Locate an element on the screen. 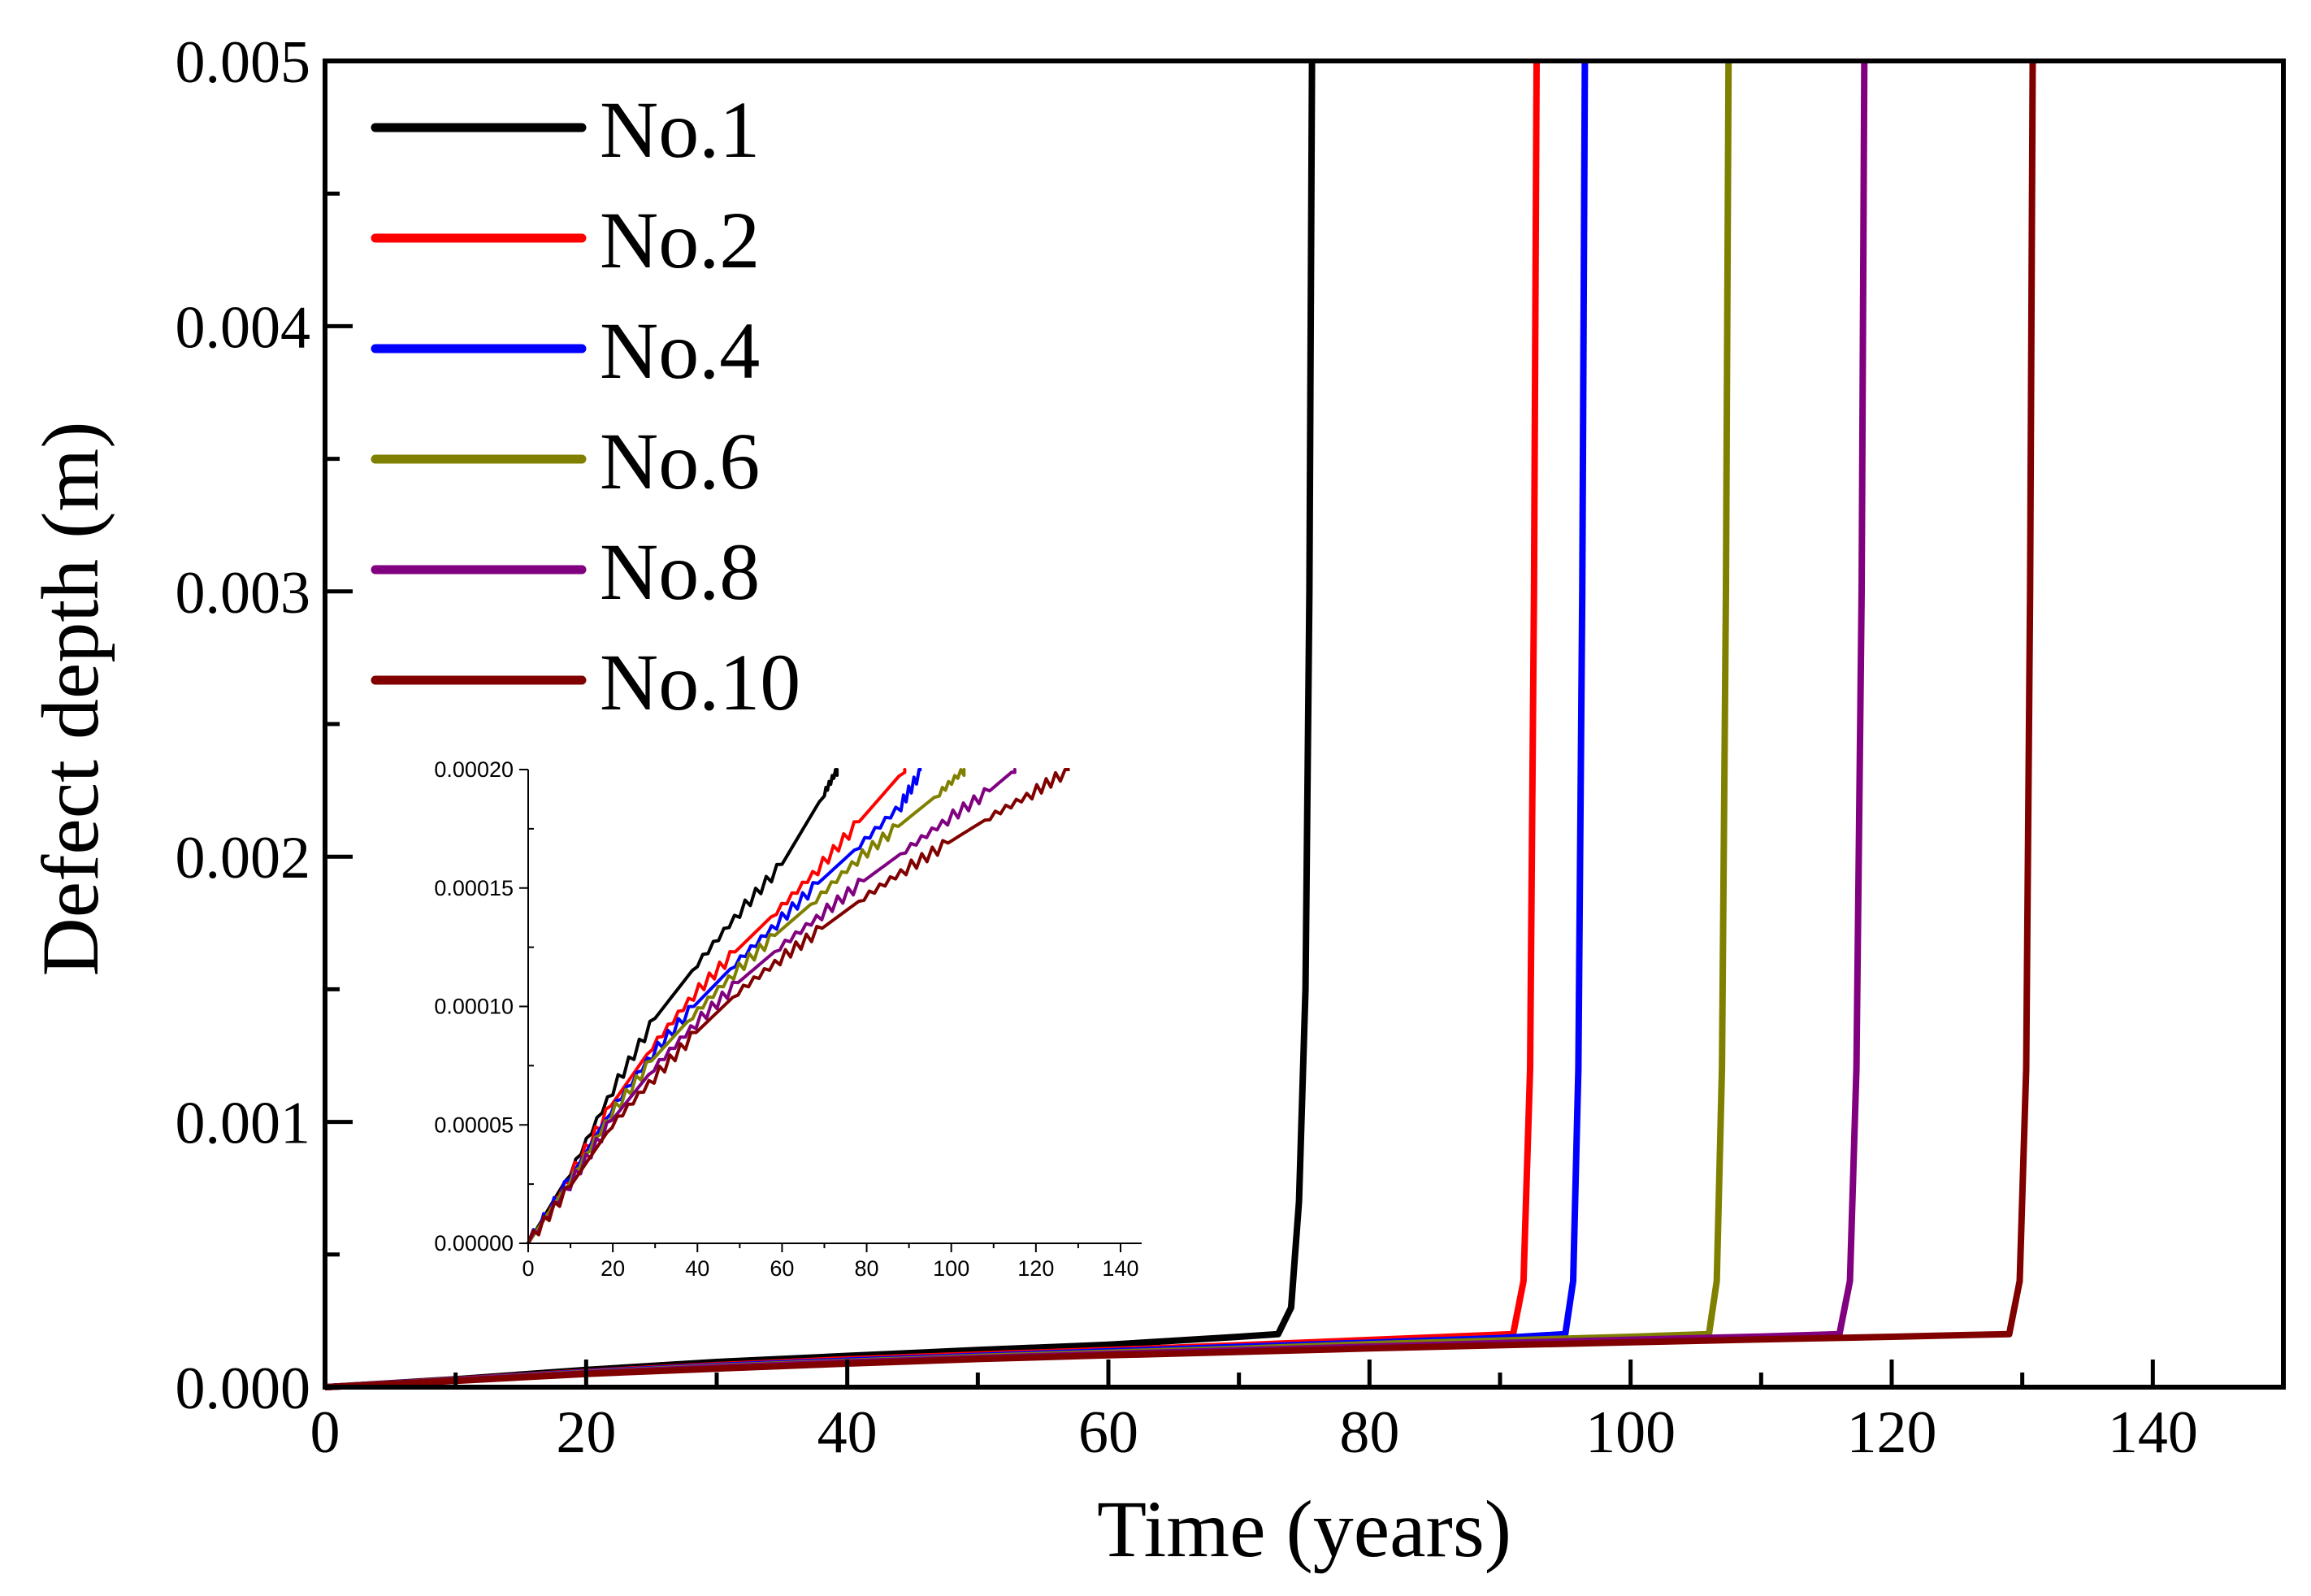 Image resolution: width=2311 pixels, height=1596 pixels. legend-label: No.10 is located at coordinates (700, 682).